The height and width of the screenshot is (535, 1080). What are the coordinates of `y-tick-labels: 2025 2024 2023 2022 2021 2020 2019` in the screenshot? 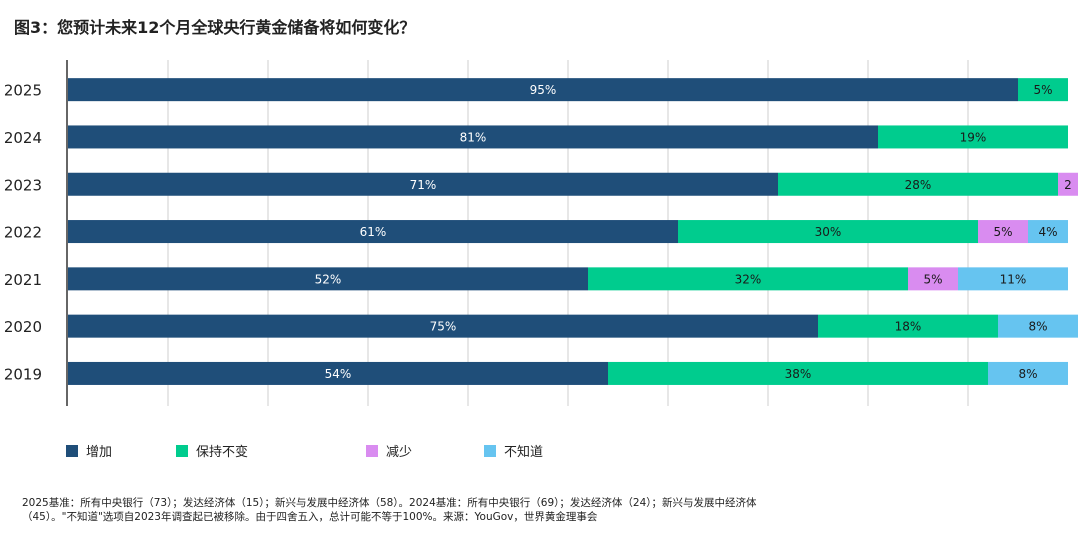 It's located at (23, 233).